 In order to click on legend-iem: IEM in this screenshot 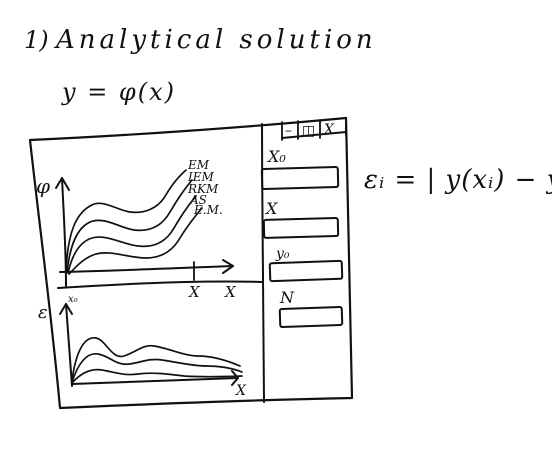, I will do `click(201, 177)`.